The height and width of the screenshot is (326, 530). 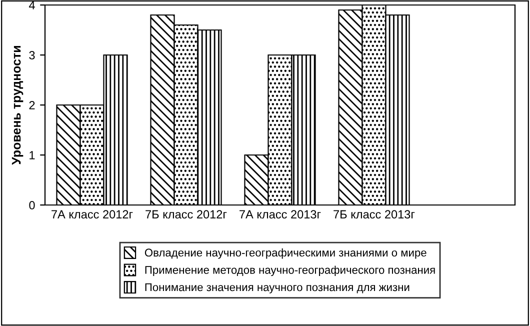 What do you see at coordinates (32, 205) in the screenshot?
I see `y-tick-label: 0` at bounding box center [32, 205].